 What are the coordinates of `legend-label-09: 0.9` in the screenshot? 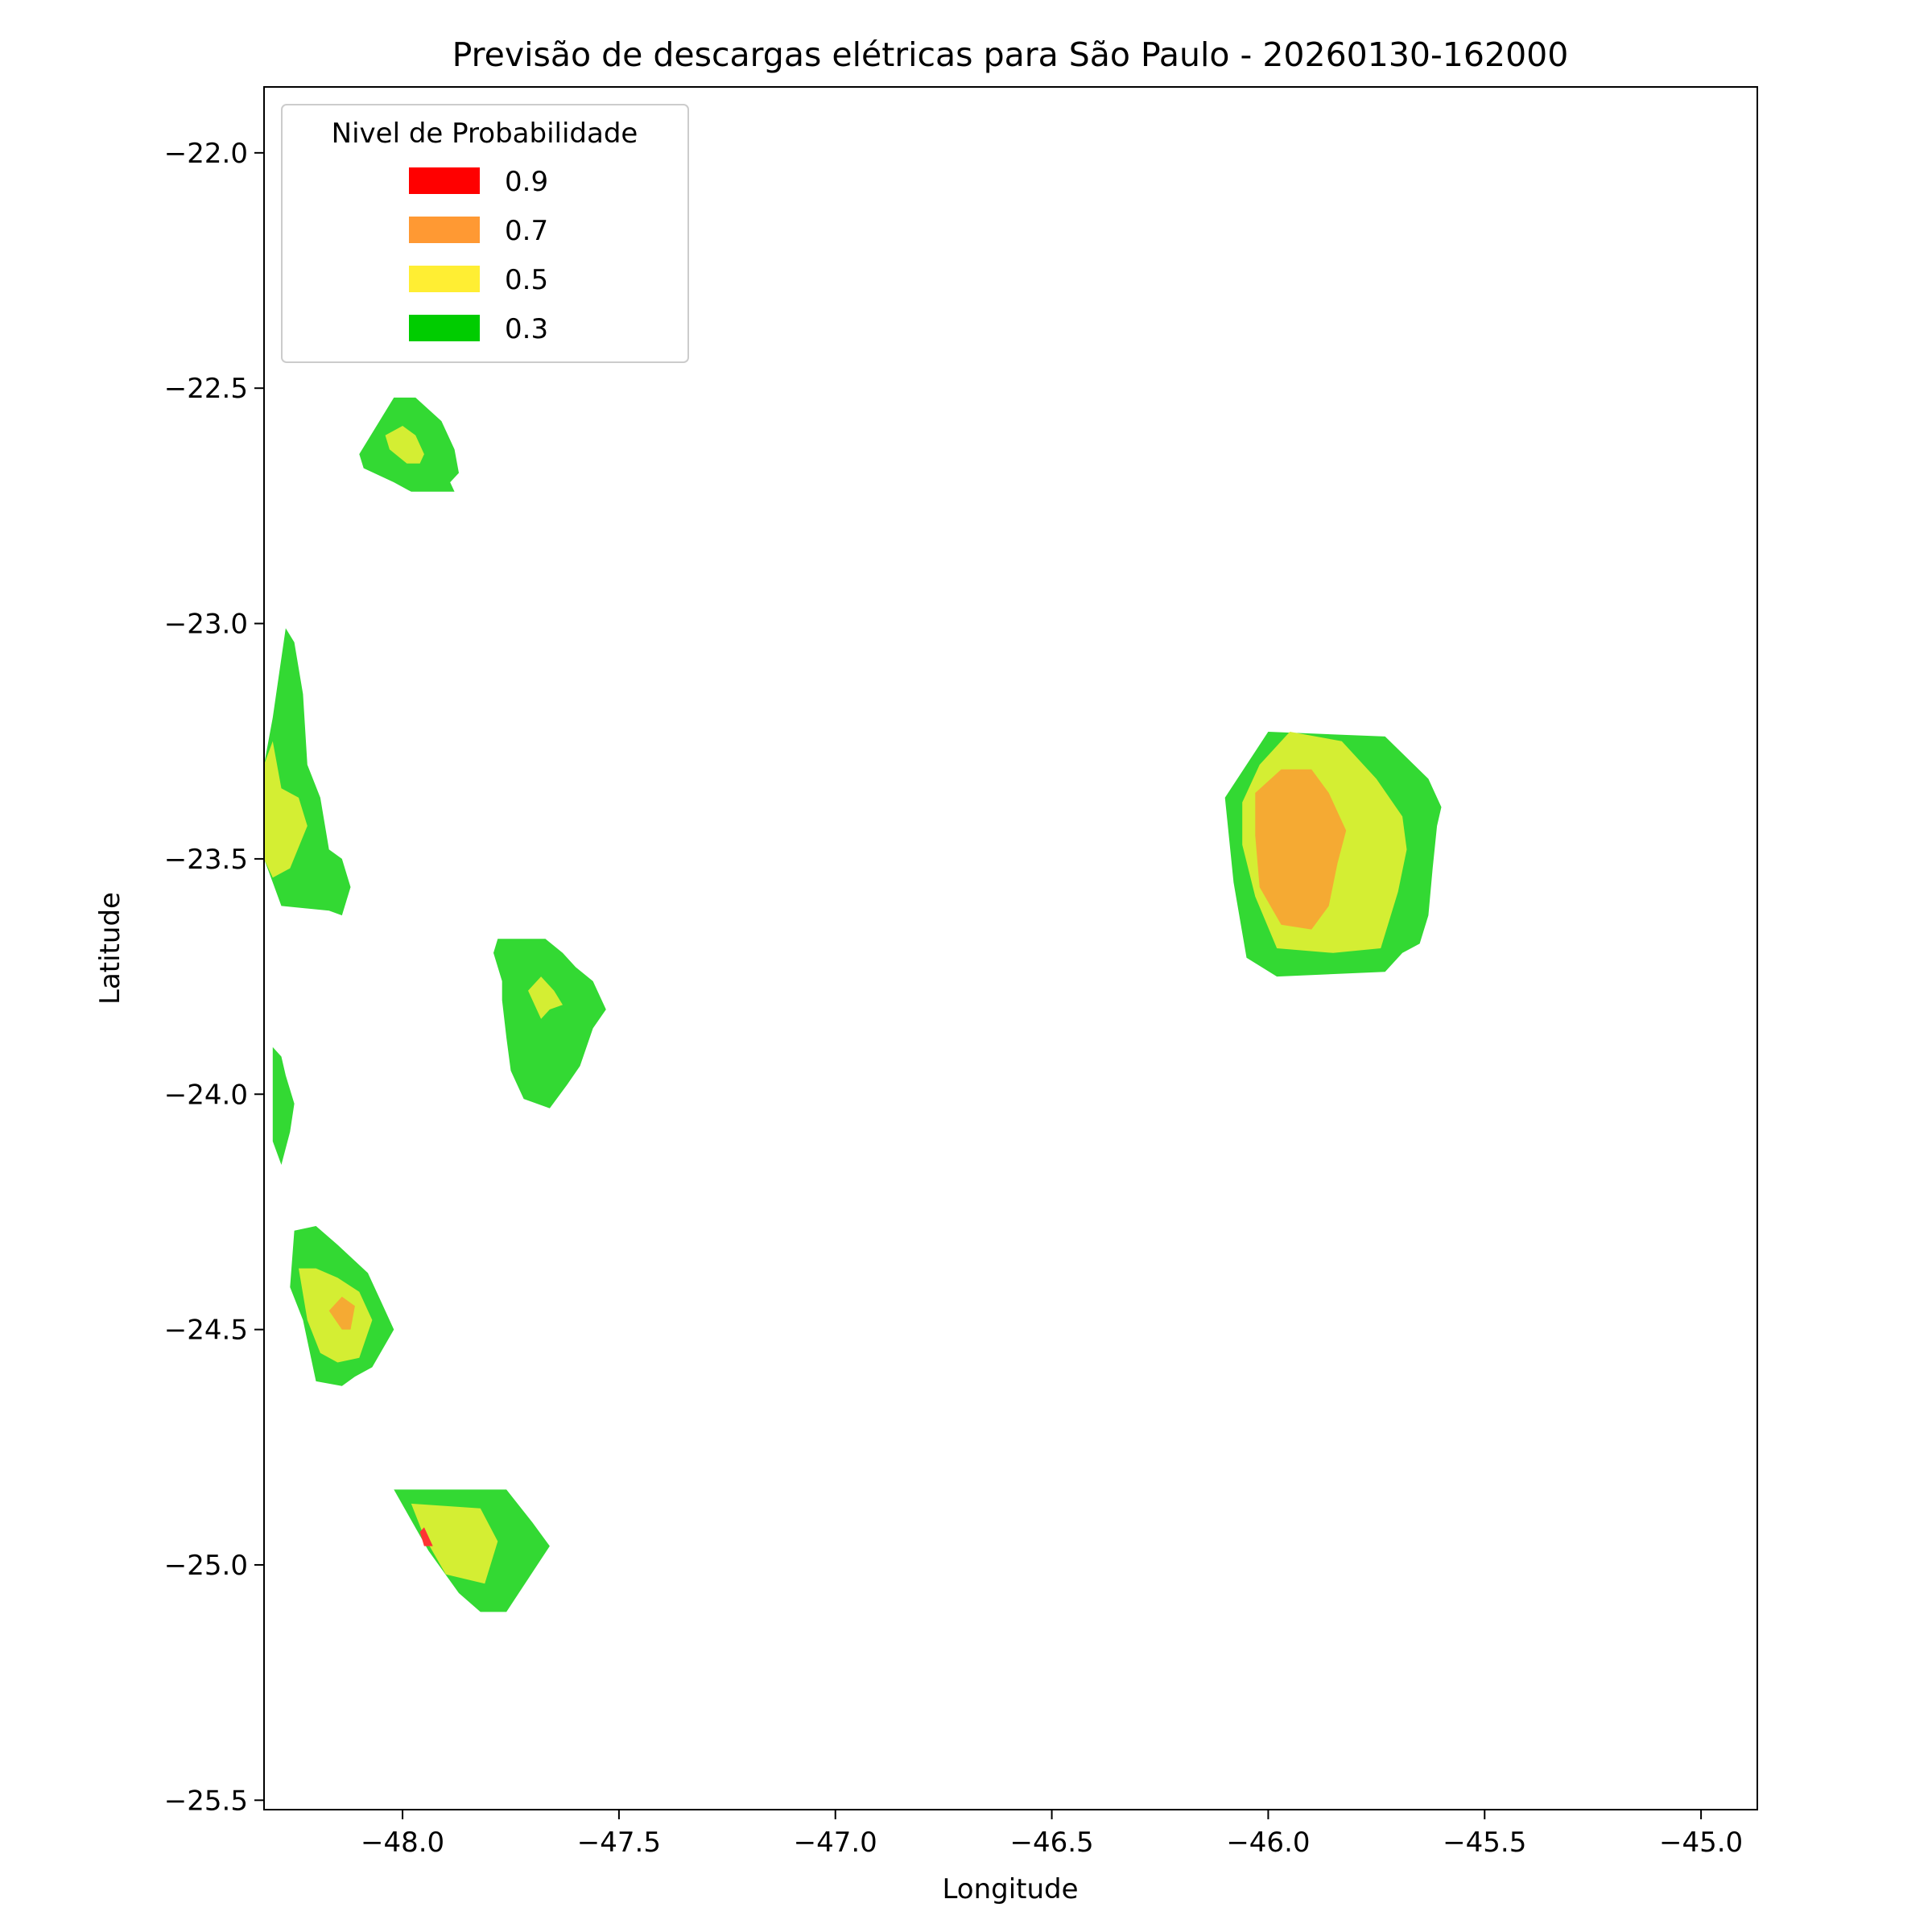 It's located at (526, 182).